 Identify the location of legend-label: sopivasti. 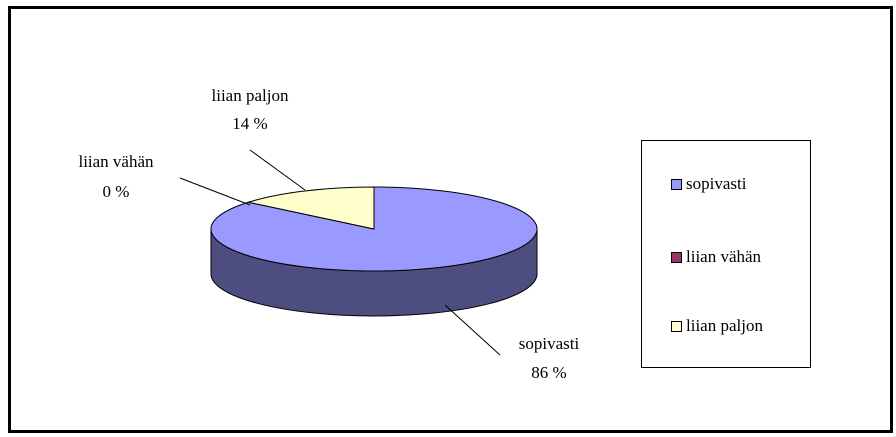
(716, 183).